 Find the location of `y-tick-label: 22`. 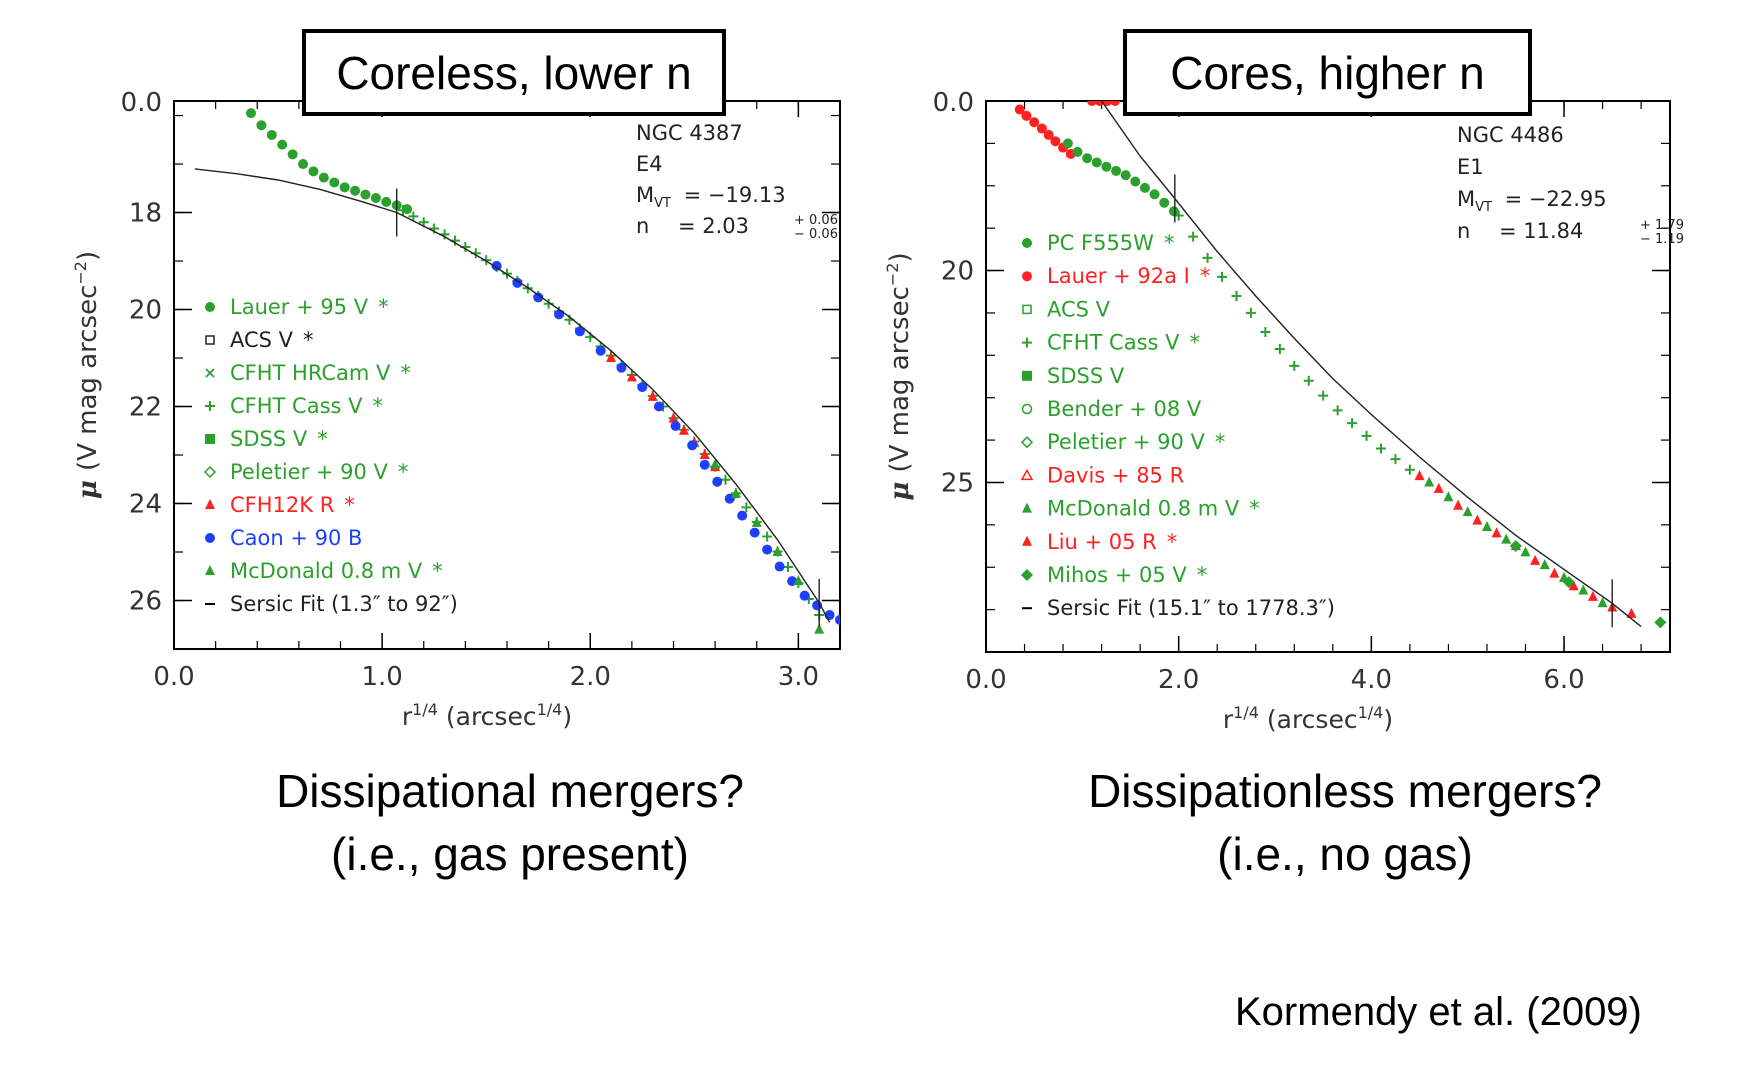

y-tick-label: 22 is located at coordinates (145, 408).